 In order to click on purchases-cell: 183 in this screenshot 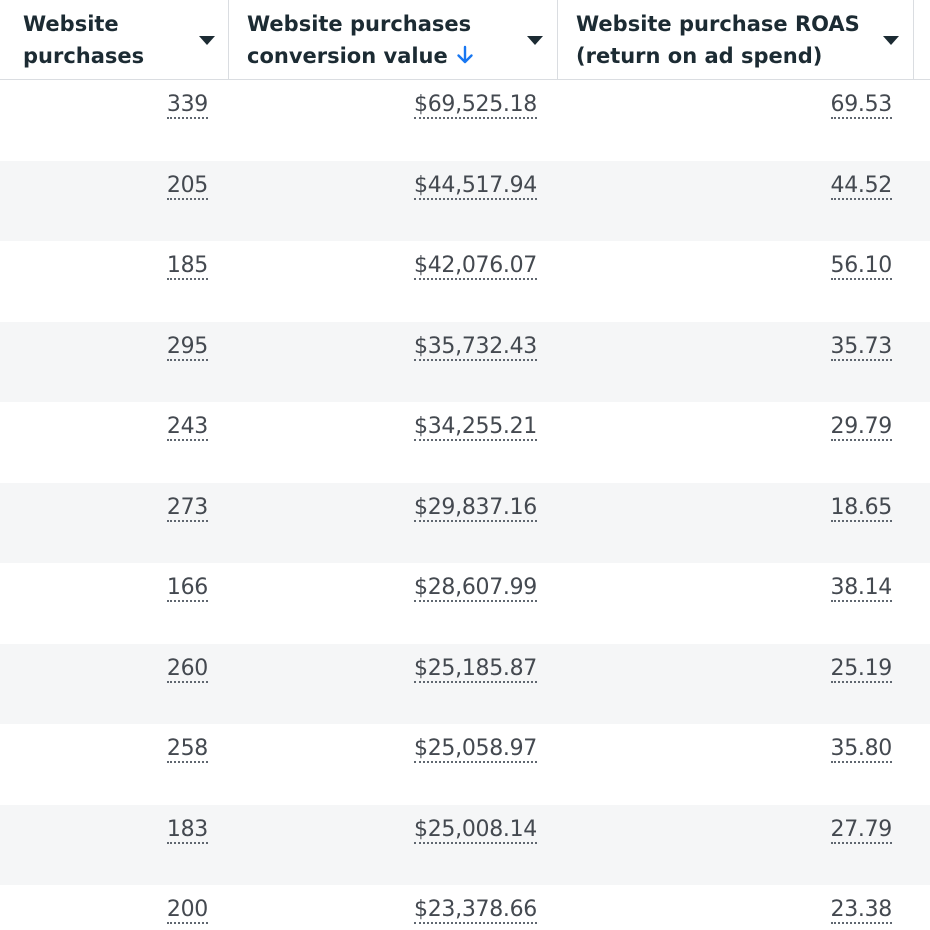, I will do `click(187, 830)`.